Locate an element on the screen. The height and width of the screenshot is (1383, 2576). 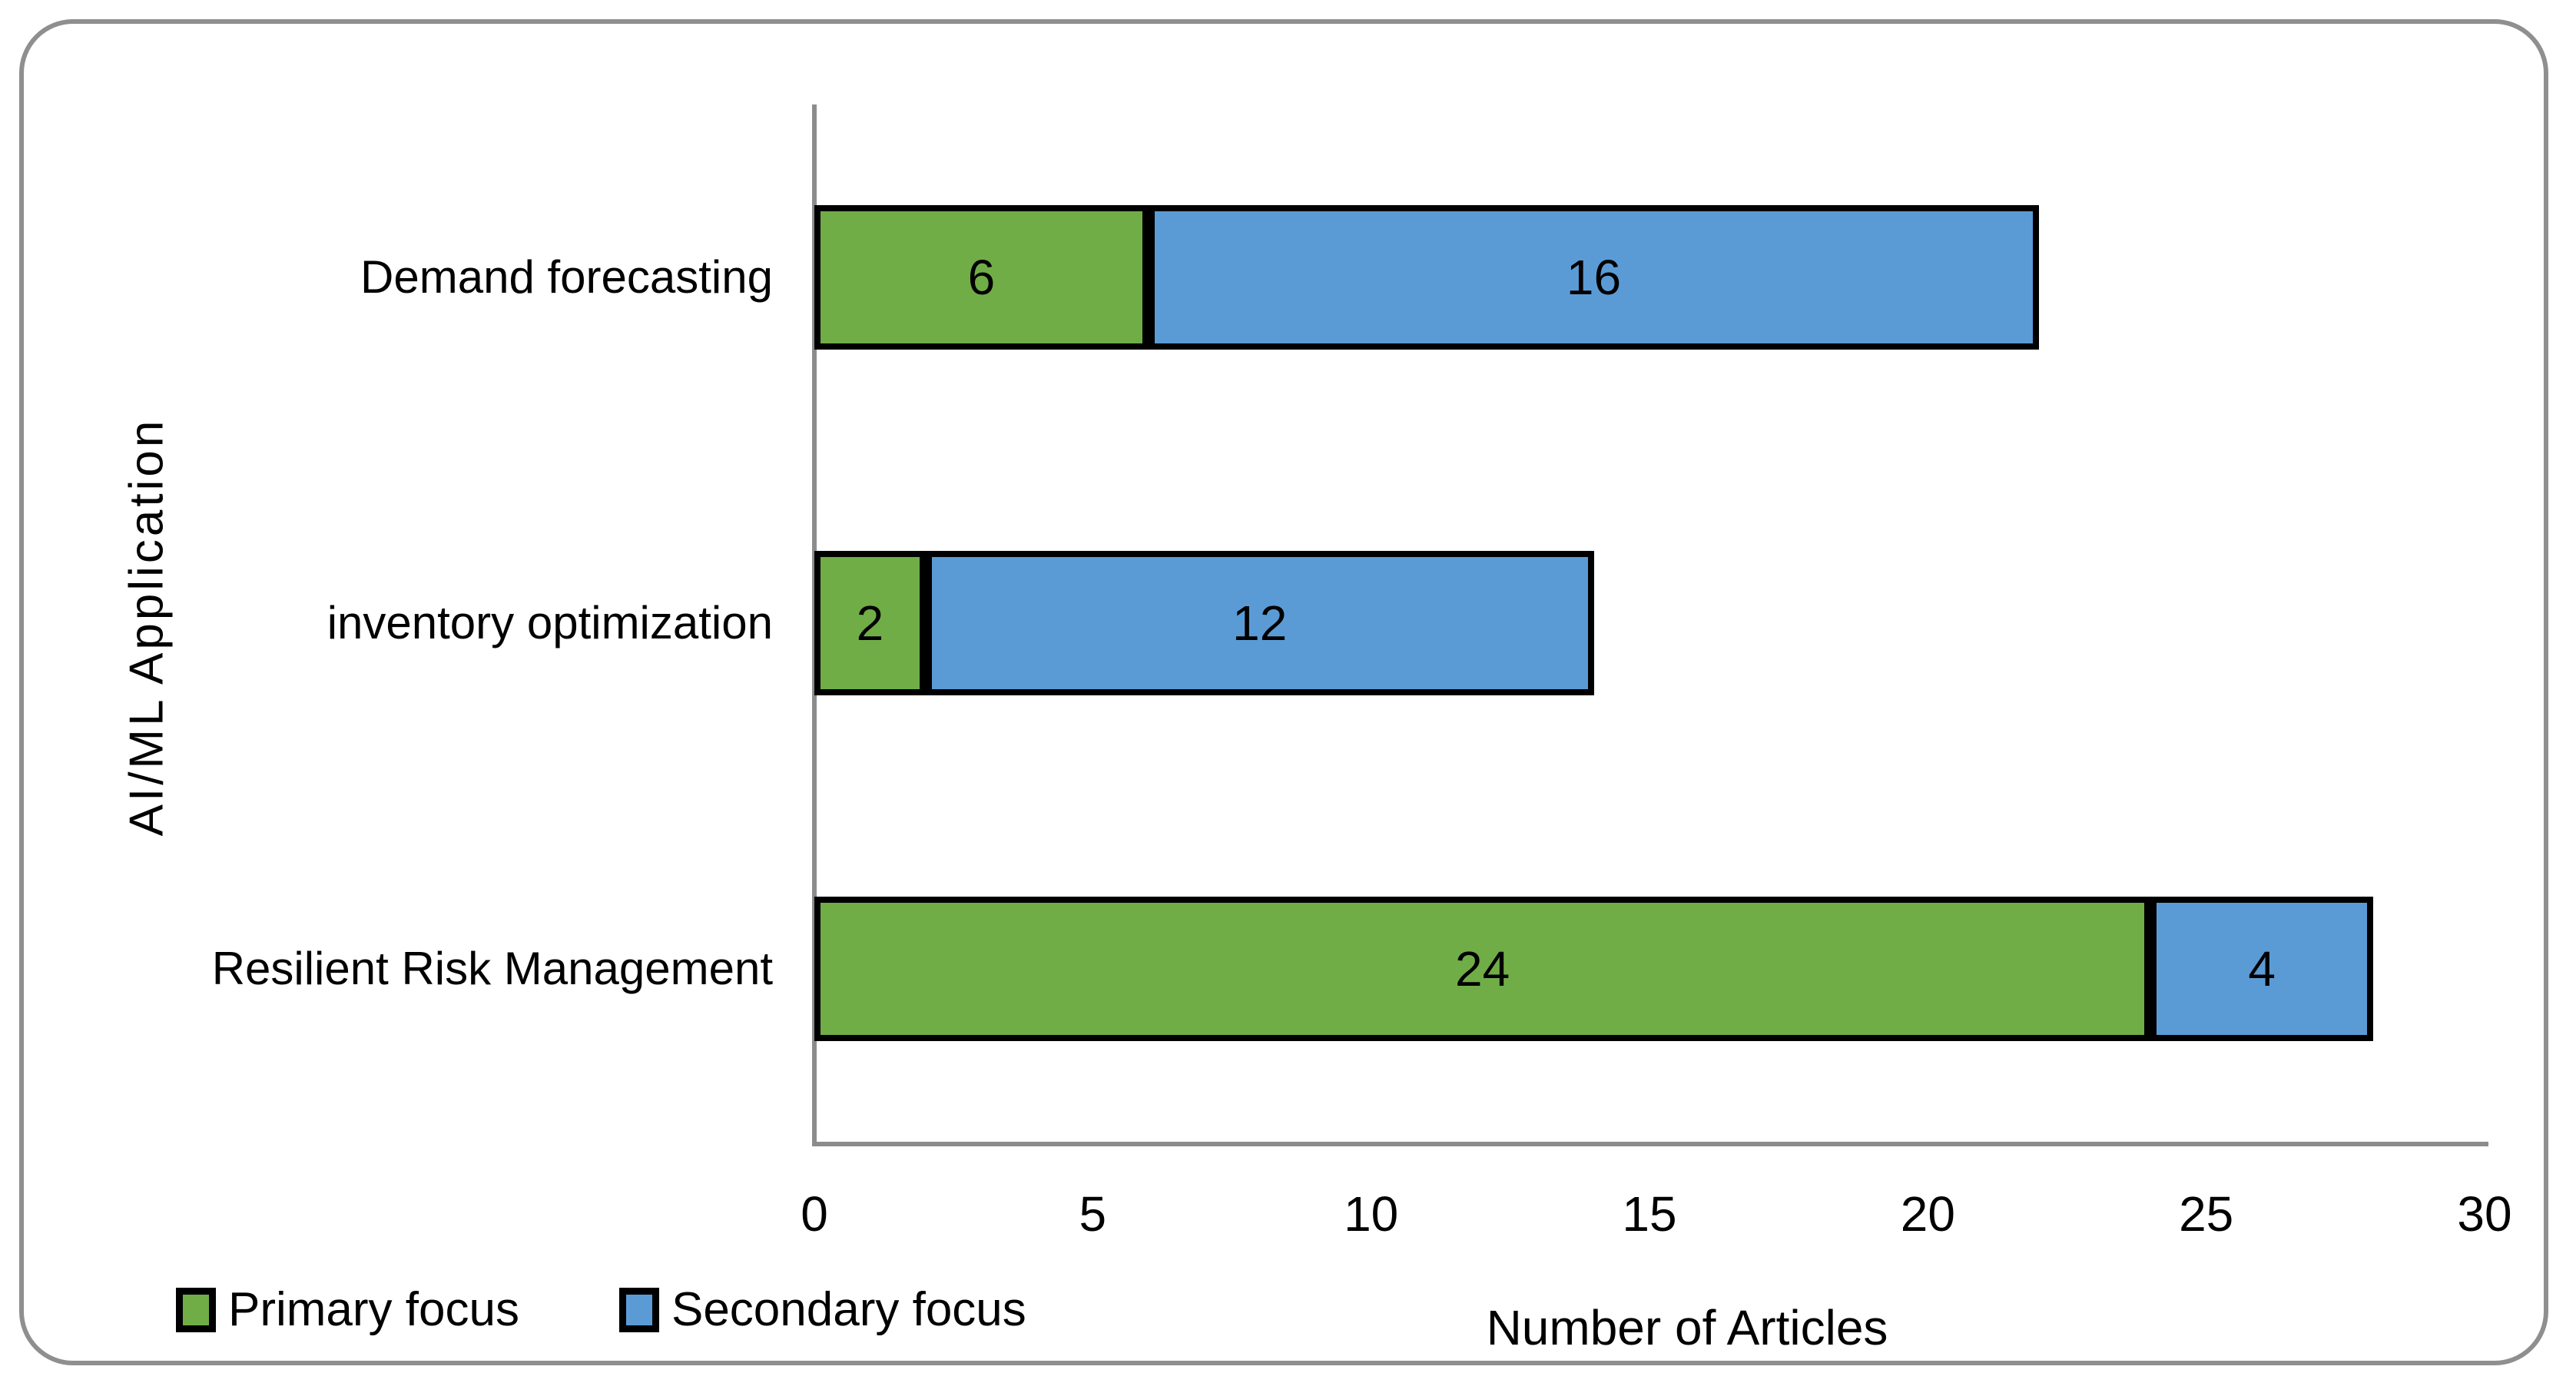
bar-segment-primary: 2 is located at coordinates (870, 623).